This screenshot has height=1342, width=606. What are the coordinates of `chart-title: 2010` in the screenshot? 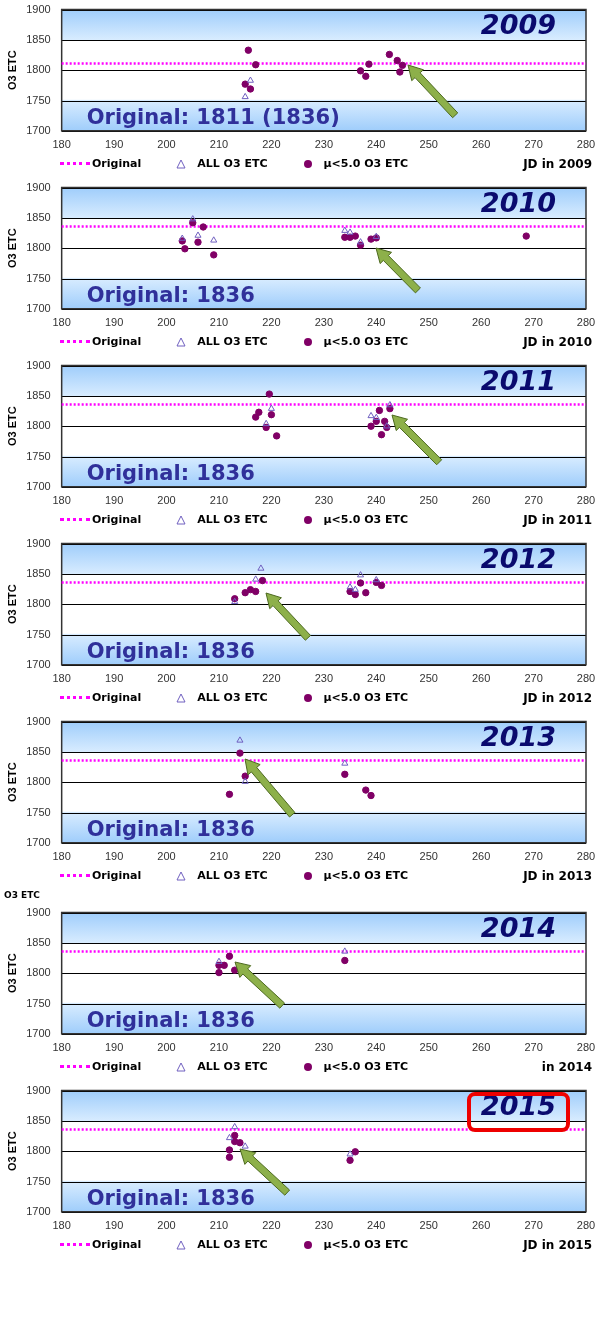 It's located at (518, 203).